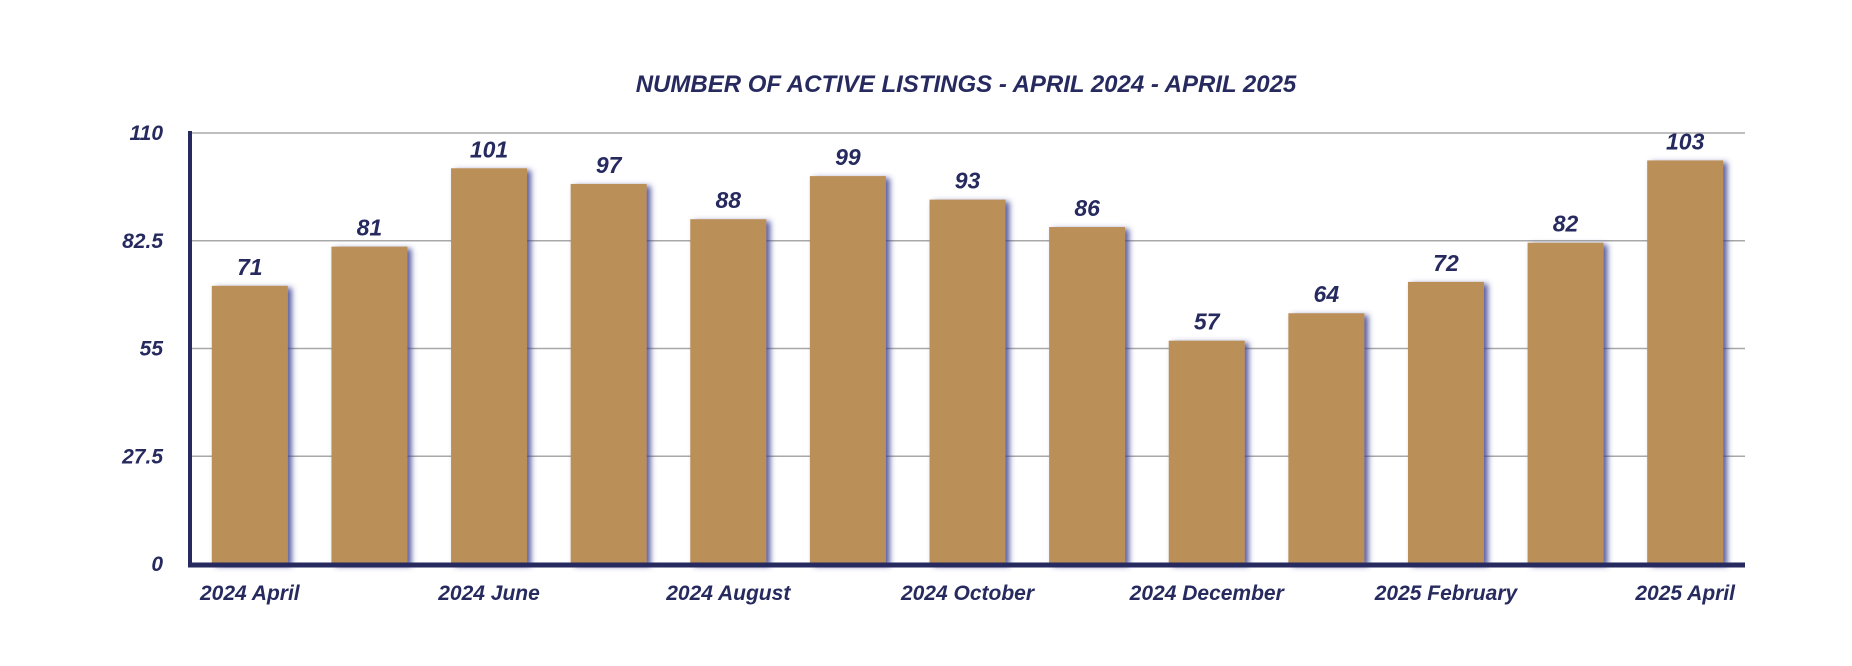  What do you see at coordinates (152, 349) in the screenshot?
I see `y-tick-label: 55` at bounding box center [152, 349].